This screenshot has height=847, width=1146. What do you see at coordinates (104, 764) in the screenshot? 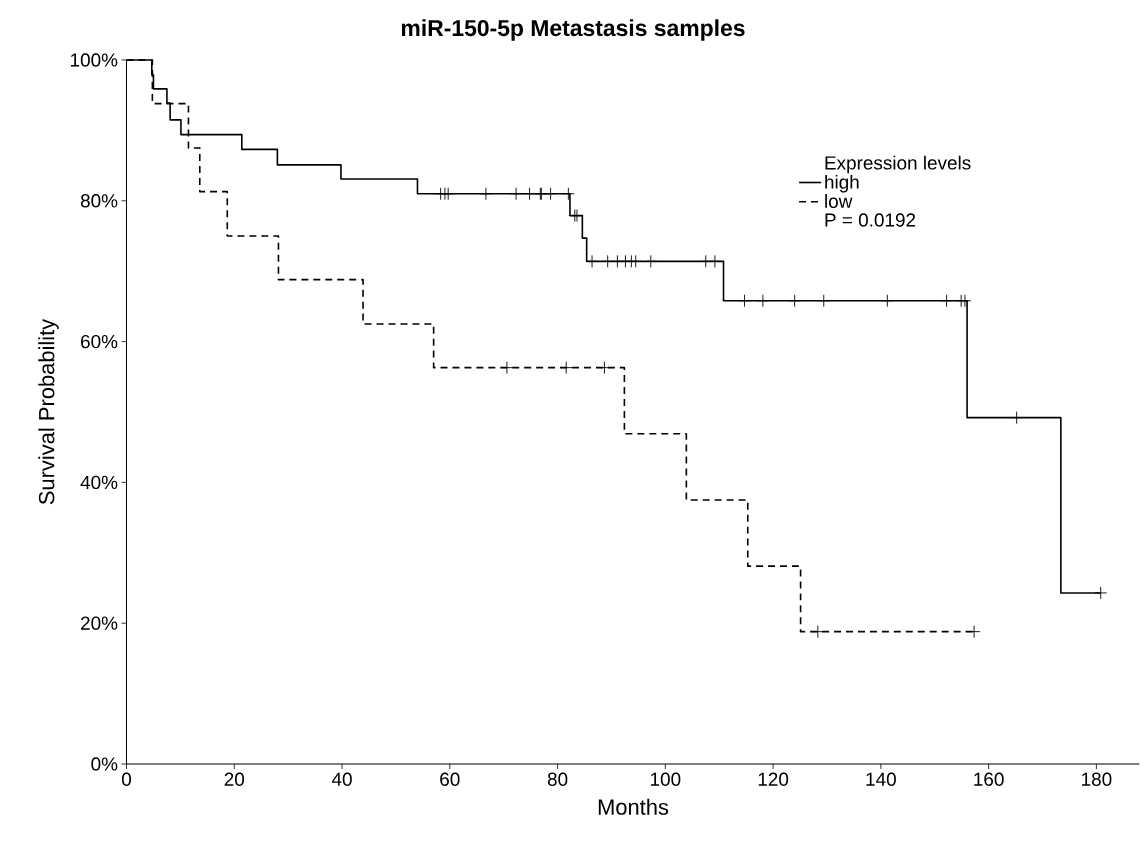
I see `y-tick-label: 0%` at bounding box center [104, 764].